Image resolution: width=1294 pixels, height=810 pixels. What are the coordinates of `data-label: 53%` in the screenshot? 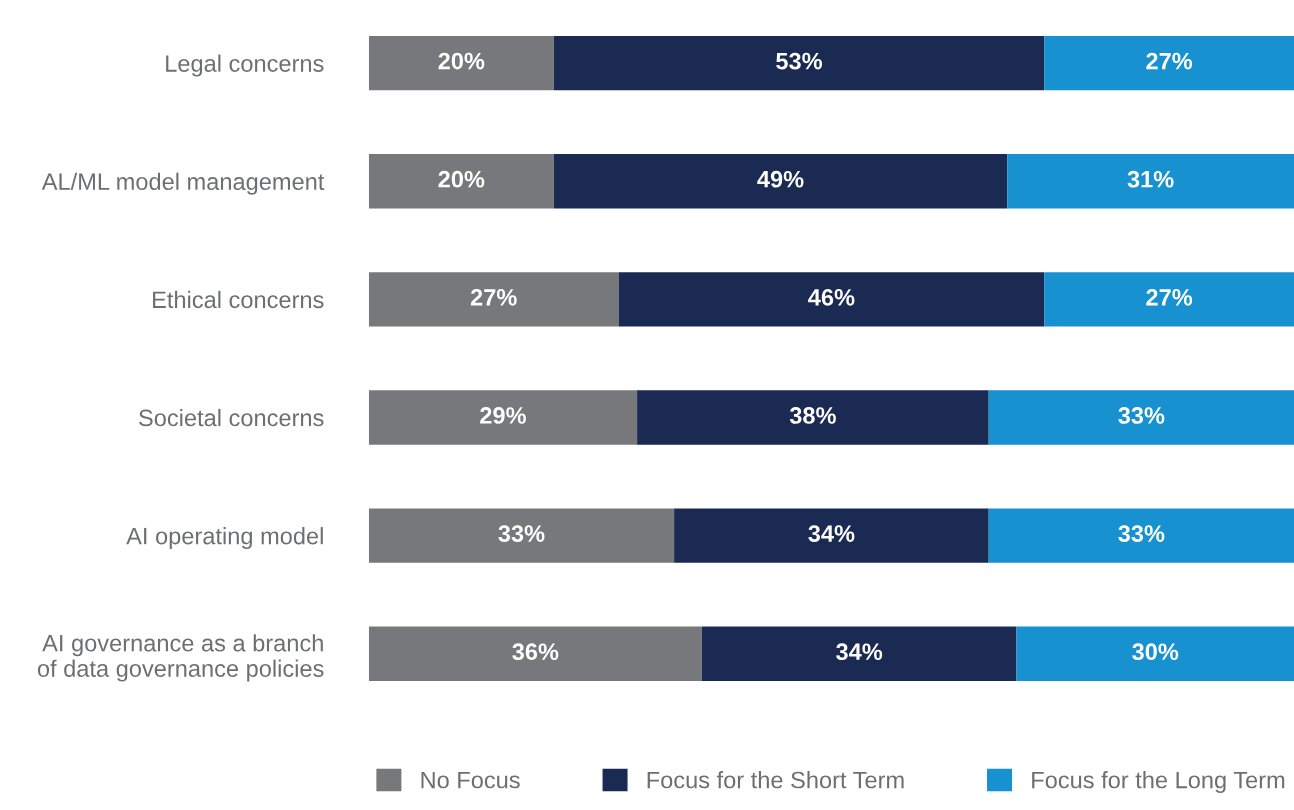 It's located at (799, 61).